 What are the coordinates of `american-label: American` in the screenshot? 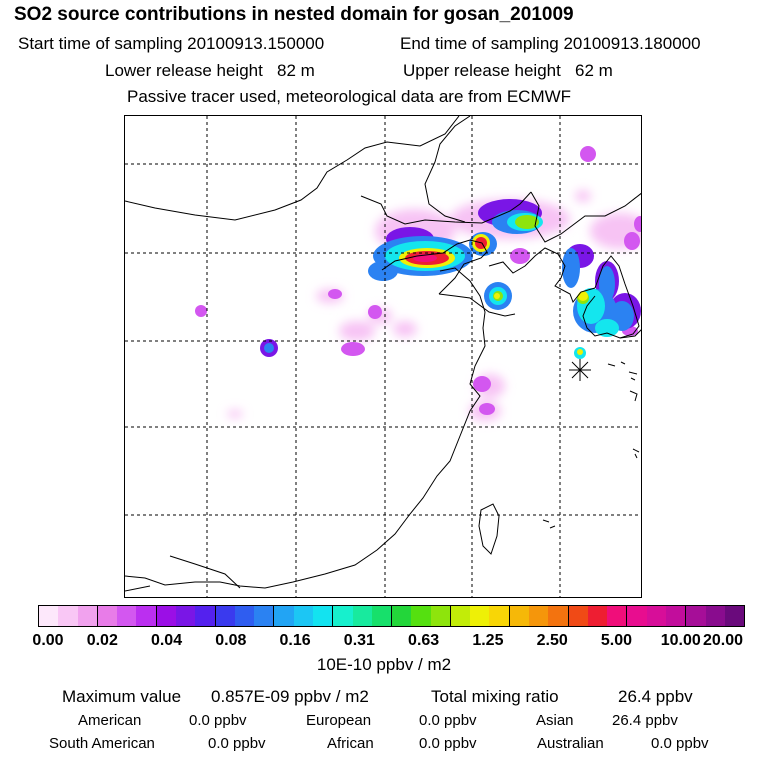 It's located at (110, 720).